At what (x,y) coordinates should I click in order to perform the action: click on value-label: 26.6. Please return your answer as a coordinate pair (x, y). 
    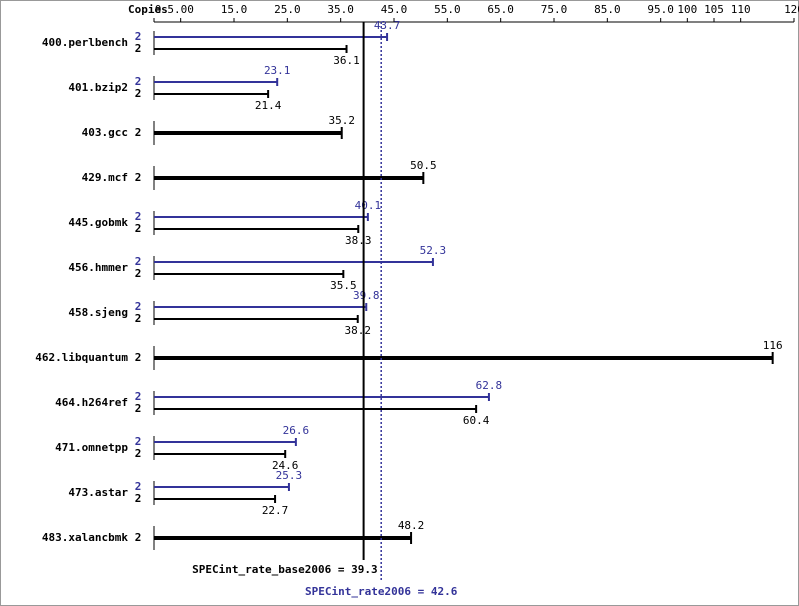
    Looking at the image, I should click on (296, 430).